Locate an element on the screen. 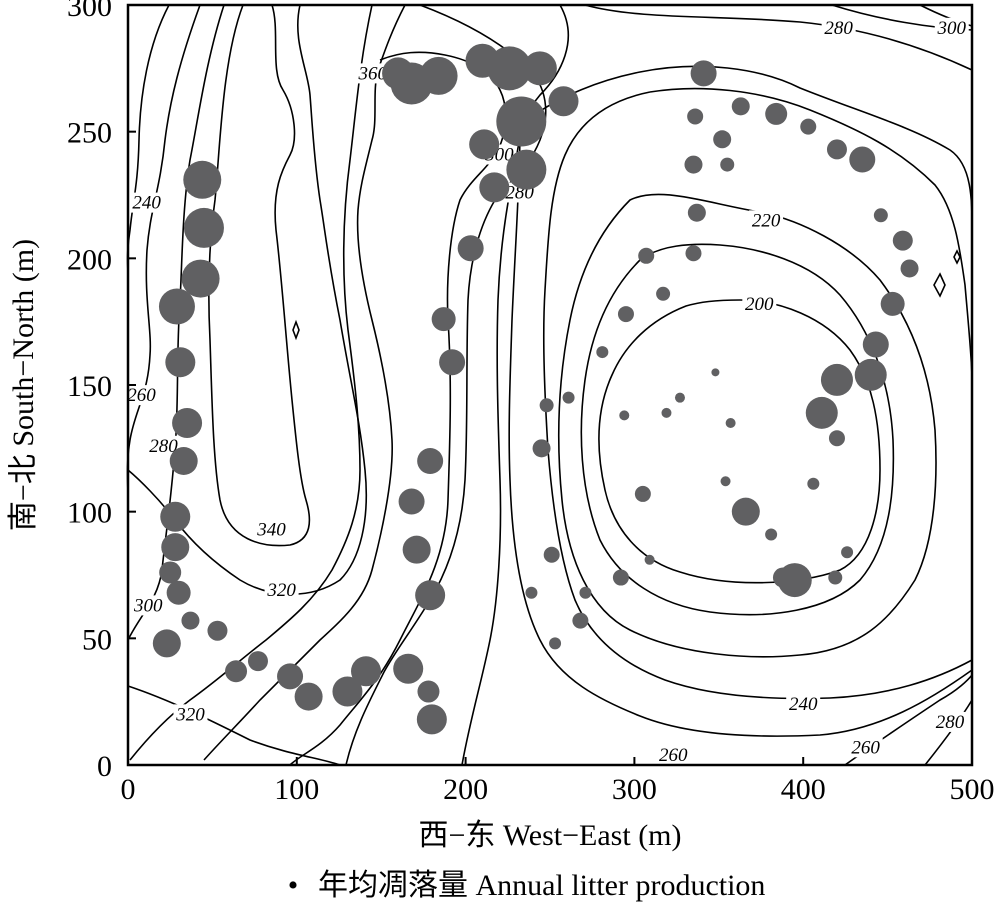 This screenshot has width=1000, height=905. y-tick-label: 200 is located at coordinates (89, 259).